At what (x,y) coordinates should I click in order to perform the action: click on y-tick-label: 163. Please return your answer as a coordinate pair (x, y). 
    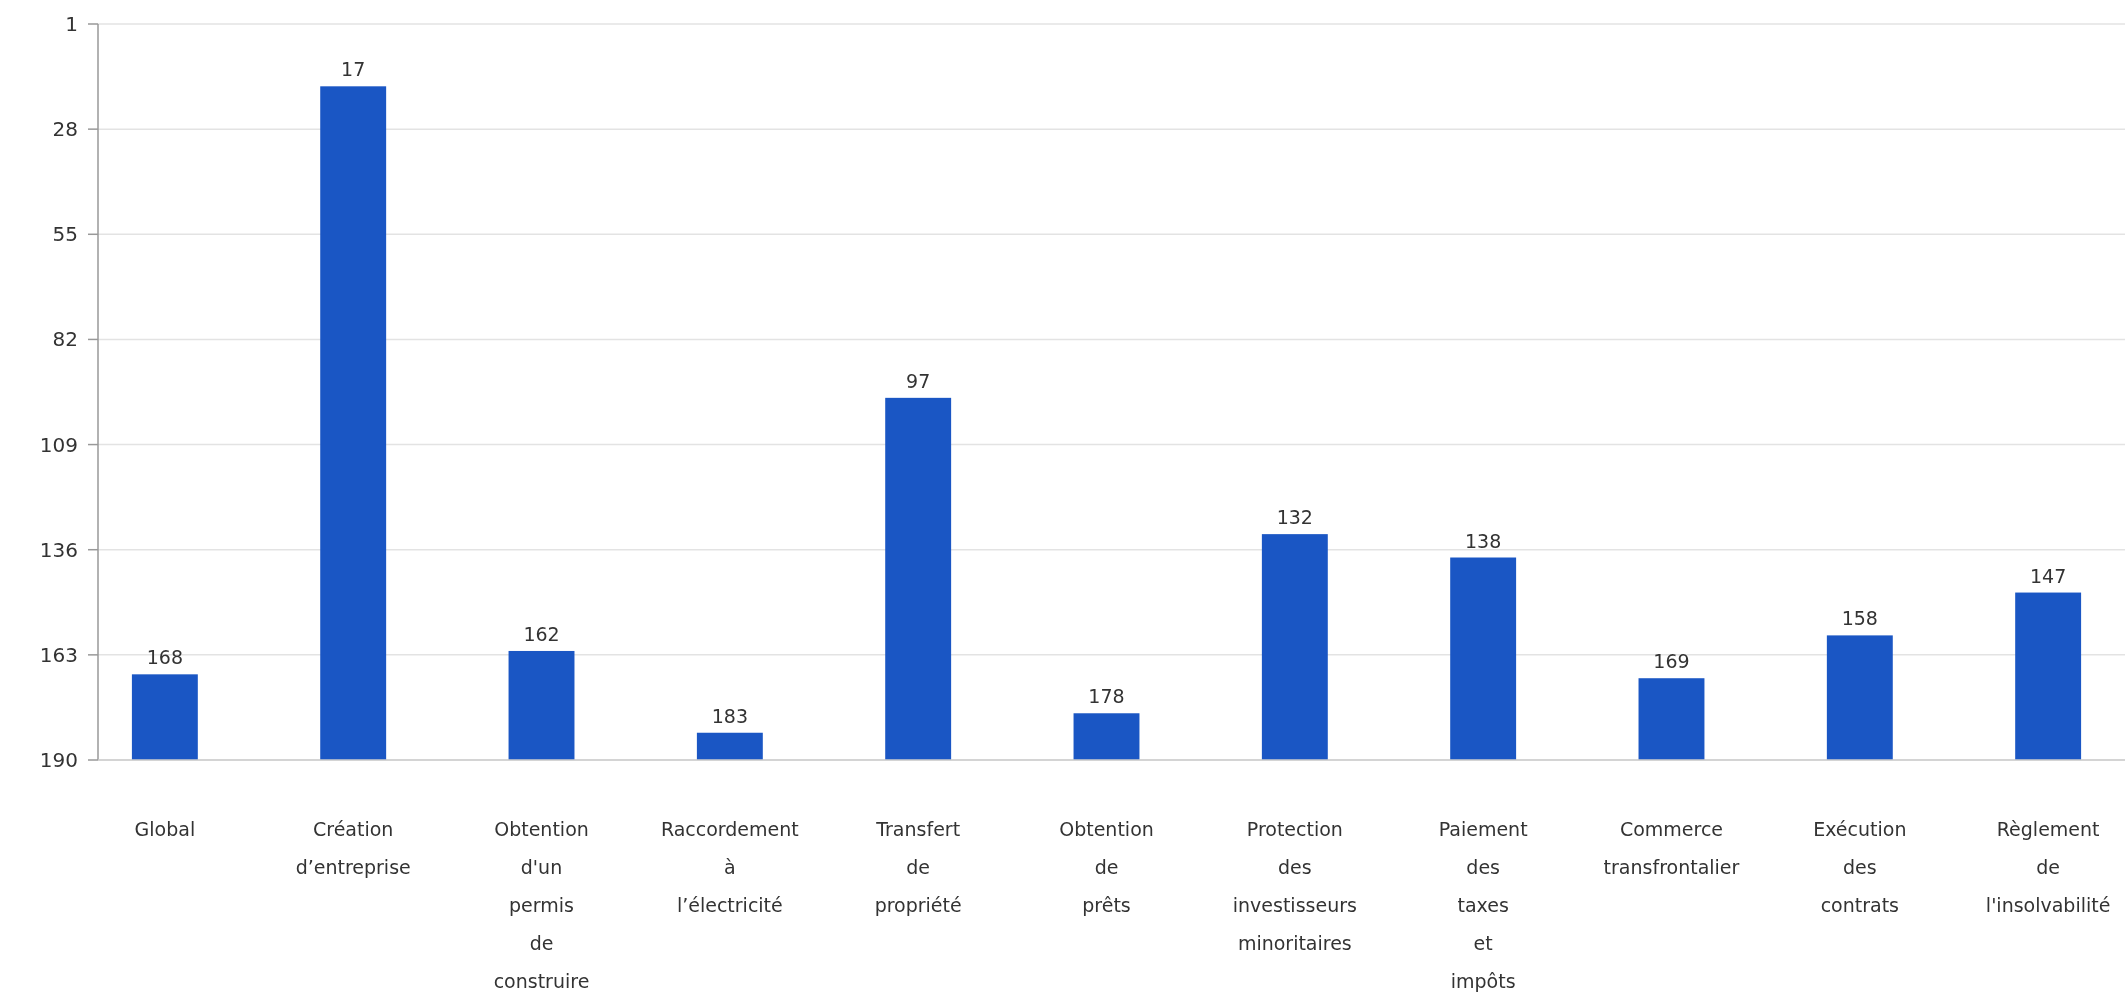
    Looking at the image, I should click on (58, 654).